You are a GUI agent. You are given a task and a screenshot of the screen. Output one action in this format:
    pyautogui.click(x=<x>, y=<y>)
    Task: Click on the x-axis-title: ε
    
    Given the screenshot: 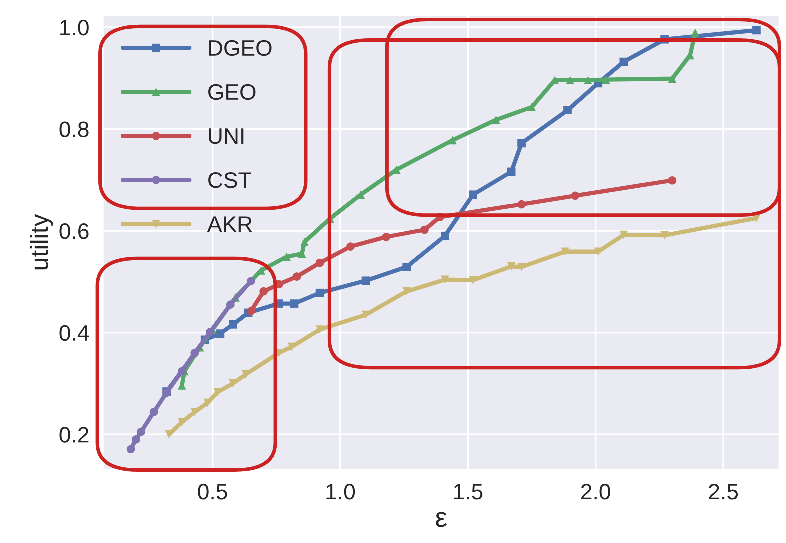 What is the action you would take?
    pyautogui.click(x=441, y=520)
    